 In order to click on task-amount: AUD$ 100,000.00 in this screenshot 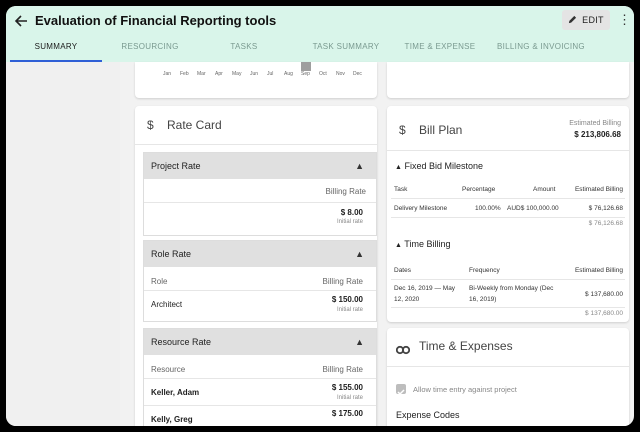, I will do `click(533, 208)`.